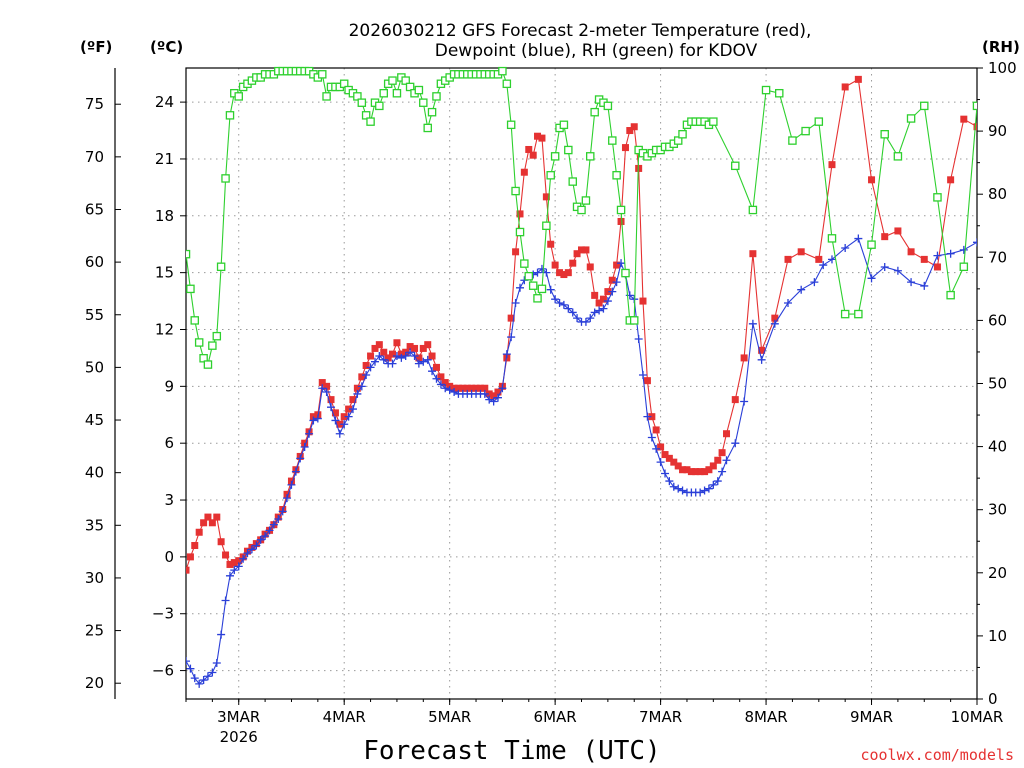 The image size is (1024, 768). I want to click on x-tick-label: 3MAR, so click(238, 717).